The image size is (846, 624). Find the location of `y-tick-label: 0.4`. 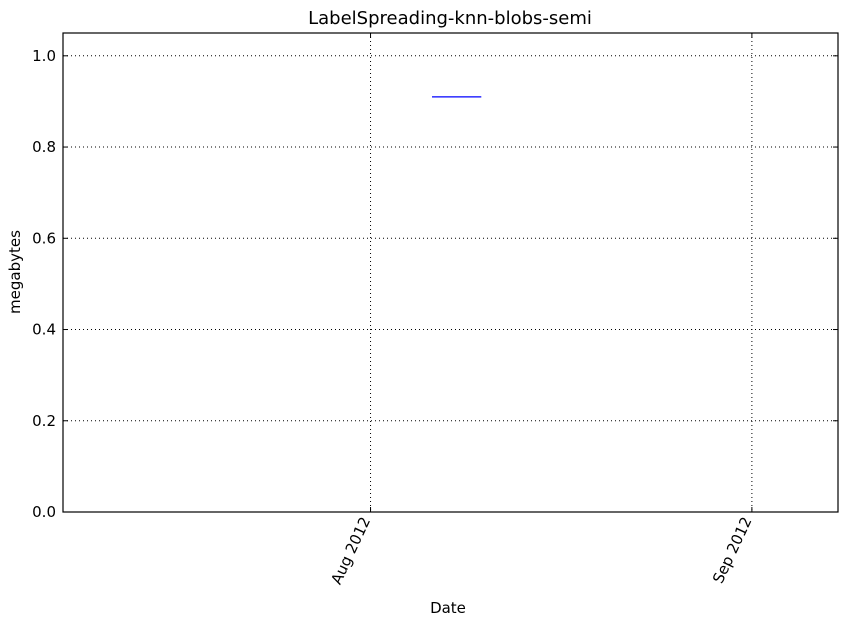

y-tick-label: 0.4 is located at coordinates (44, 330).